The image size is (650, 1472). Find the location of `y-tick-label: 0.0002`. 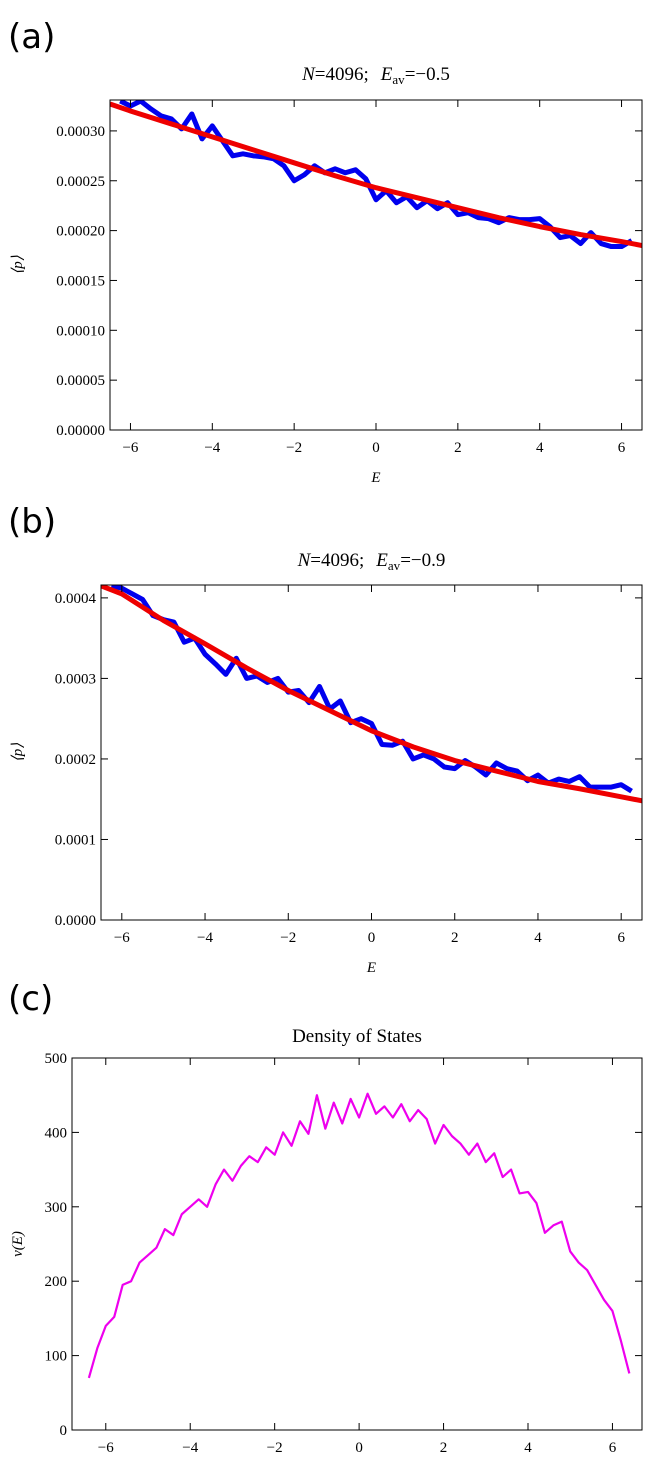

y-tick-label: 0.0002 is located at coordinates (75, 760).